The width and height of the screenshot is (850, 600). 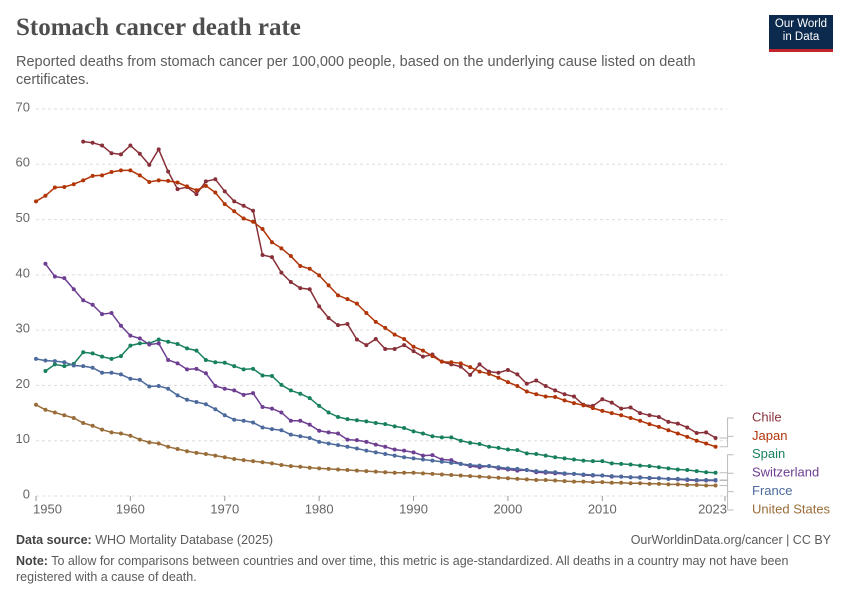 I want to click on y-tick-label: 70, so click(x=23, y=106).